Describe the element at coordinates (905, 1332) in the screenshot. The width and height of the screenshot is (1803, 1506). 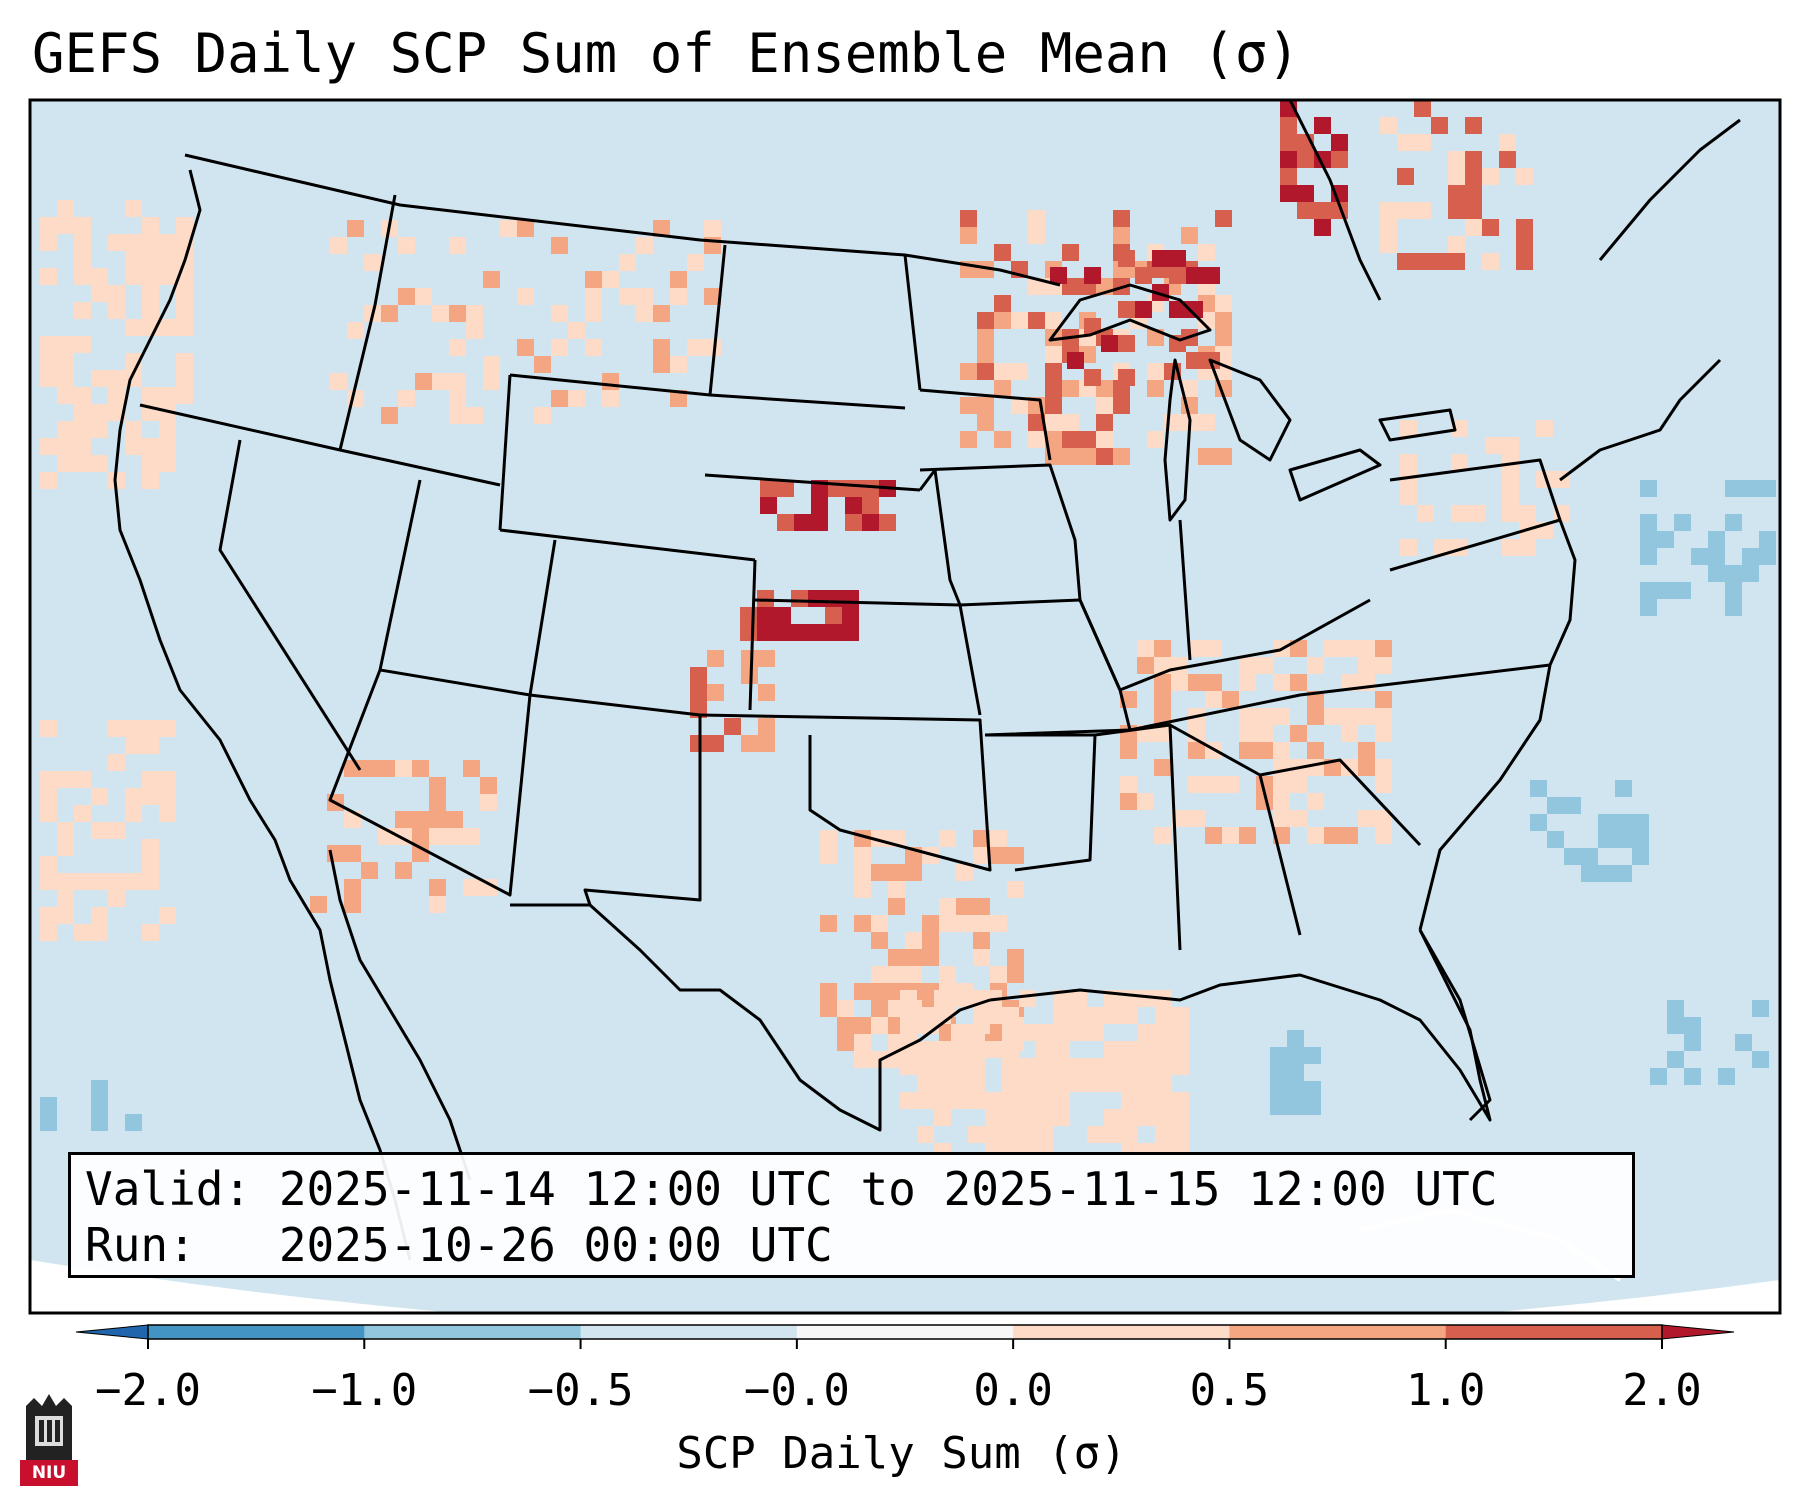
I see `colorbar-segment` at that location.